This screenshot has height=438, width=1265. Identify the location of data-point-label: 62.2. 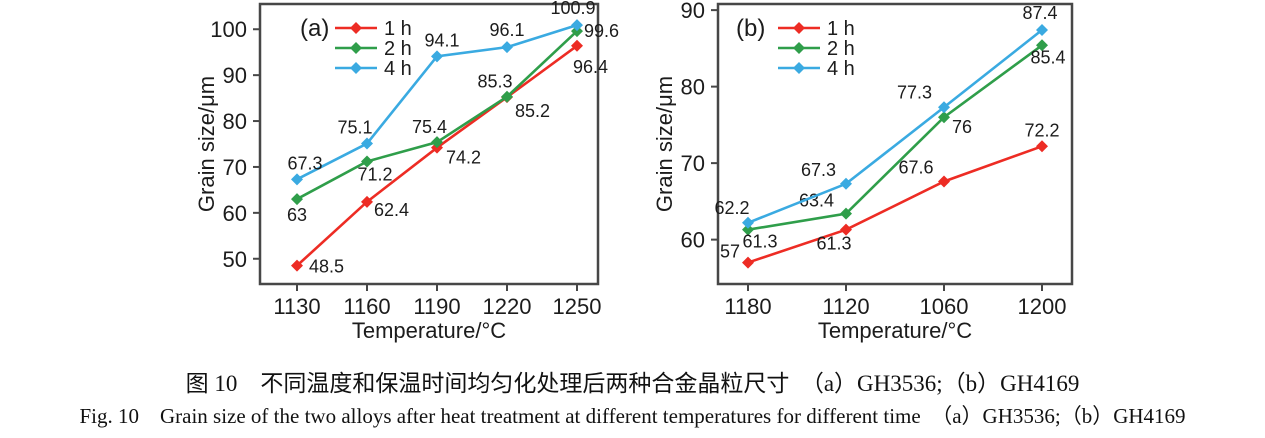
(731, 208).